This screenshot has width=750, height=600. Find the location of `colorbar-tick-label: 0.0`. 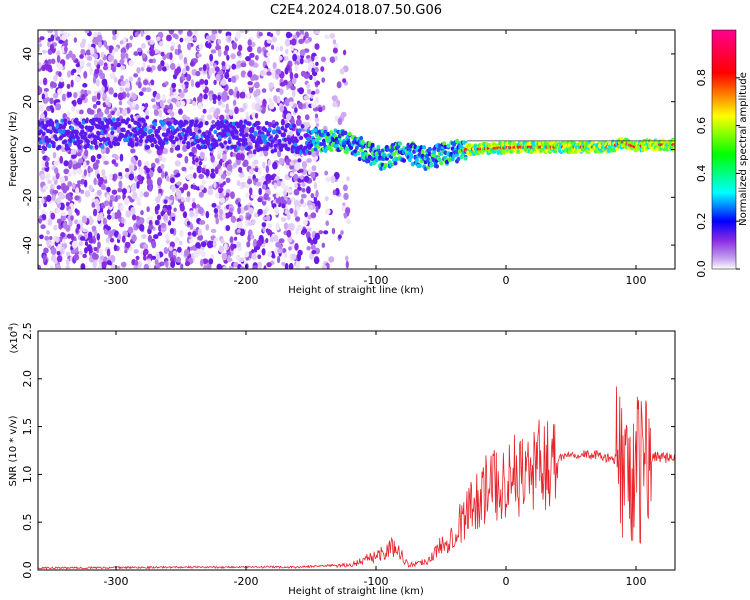

colorbar-tick-label: 0.0 is located at coordinates (701, 269).